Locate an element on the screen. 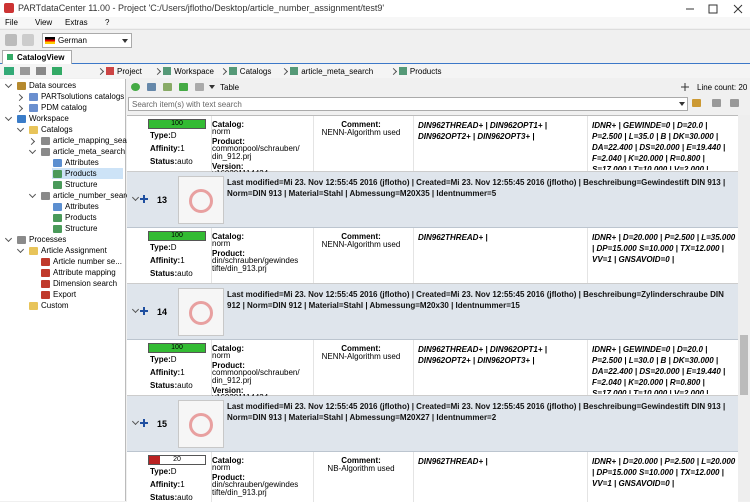 This screenshot has height=502, width=750. tab-icon is located at coordinates (10, 57).